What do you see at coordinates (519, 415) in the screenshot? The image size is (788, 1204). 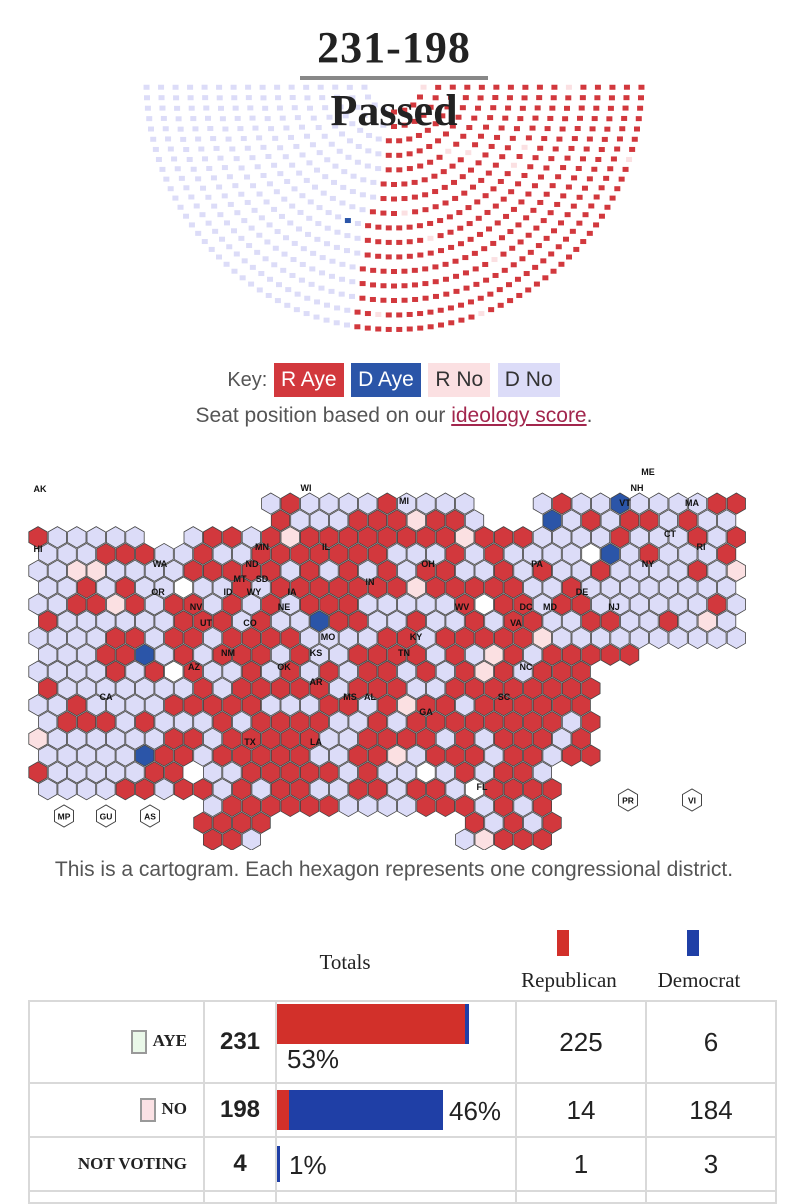 I see `ideology-score-link: ideology score` at bounding box center [519, 415].